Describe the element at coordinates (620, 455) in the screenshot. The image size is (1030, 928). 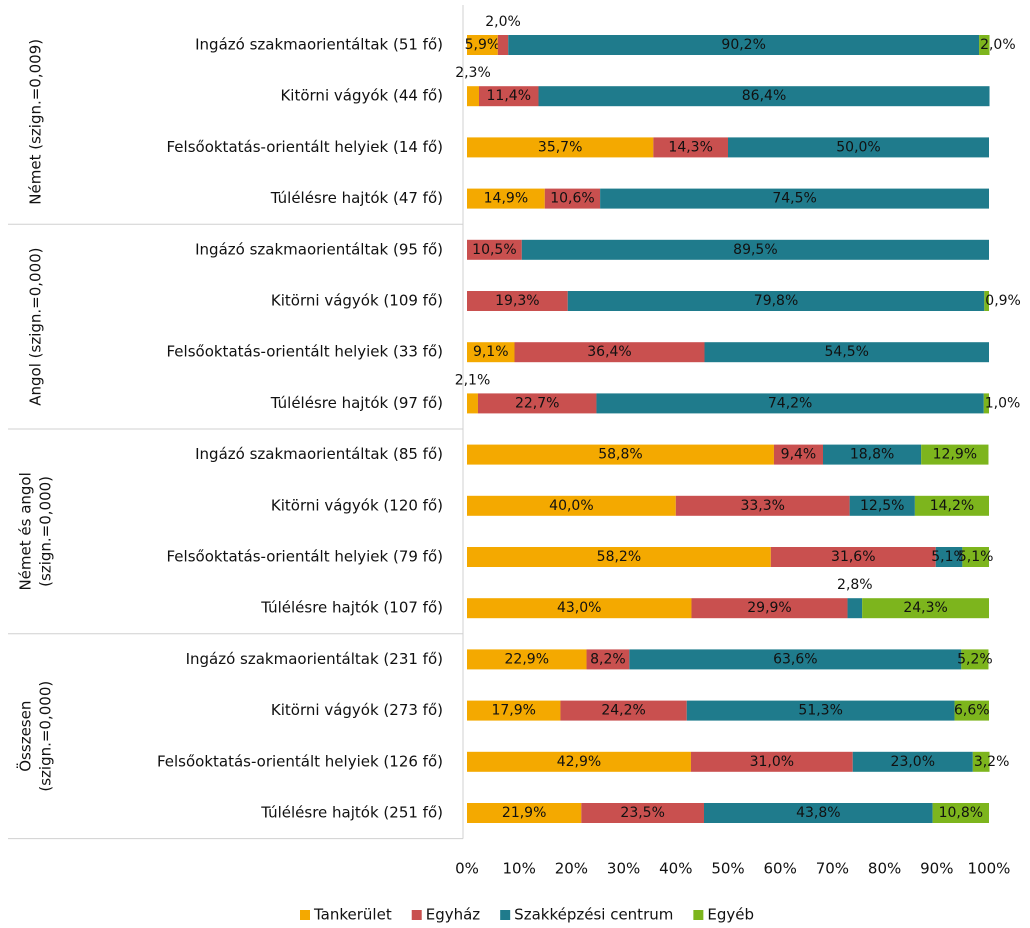
I see `data-label: 58,8%` at that location.